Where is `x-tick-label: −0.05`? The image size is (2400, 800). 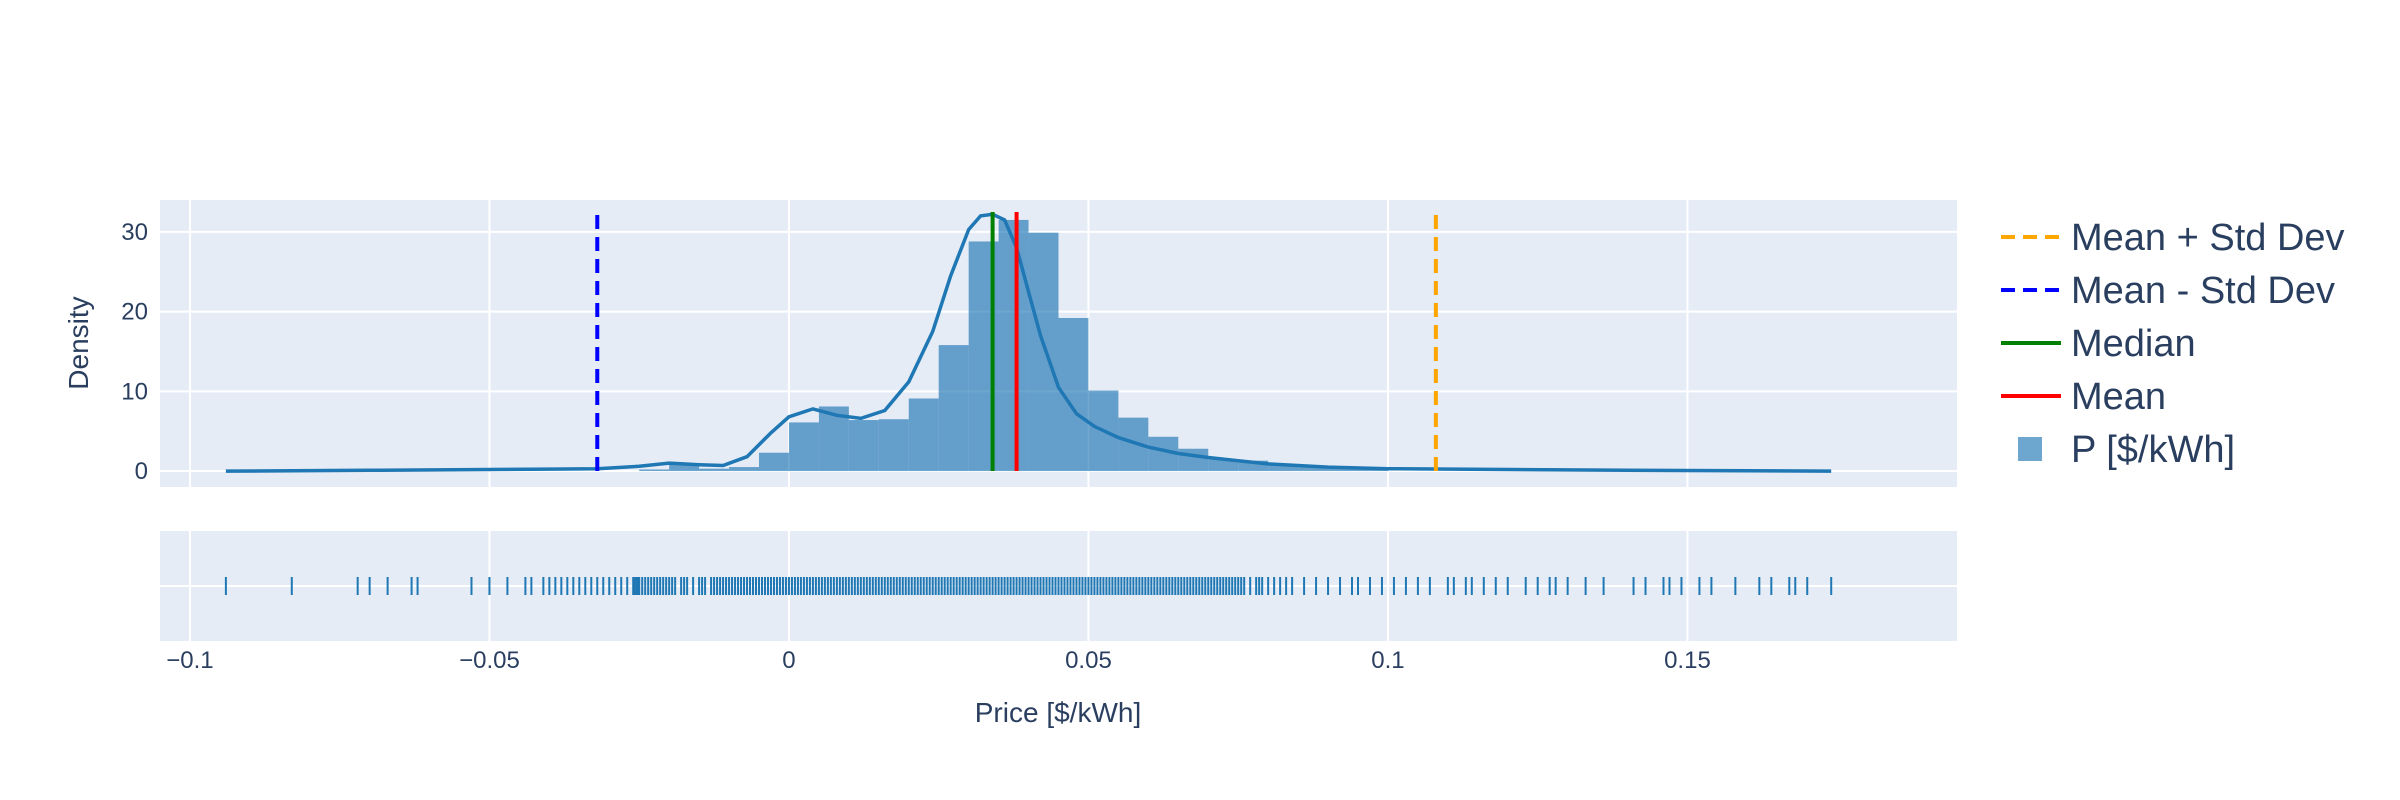
x-tick-label: −0.05 is located at coordinates (489, 660).